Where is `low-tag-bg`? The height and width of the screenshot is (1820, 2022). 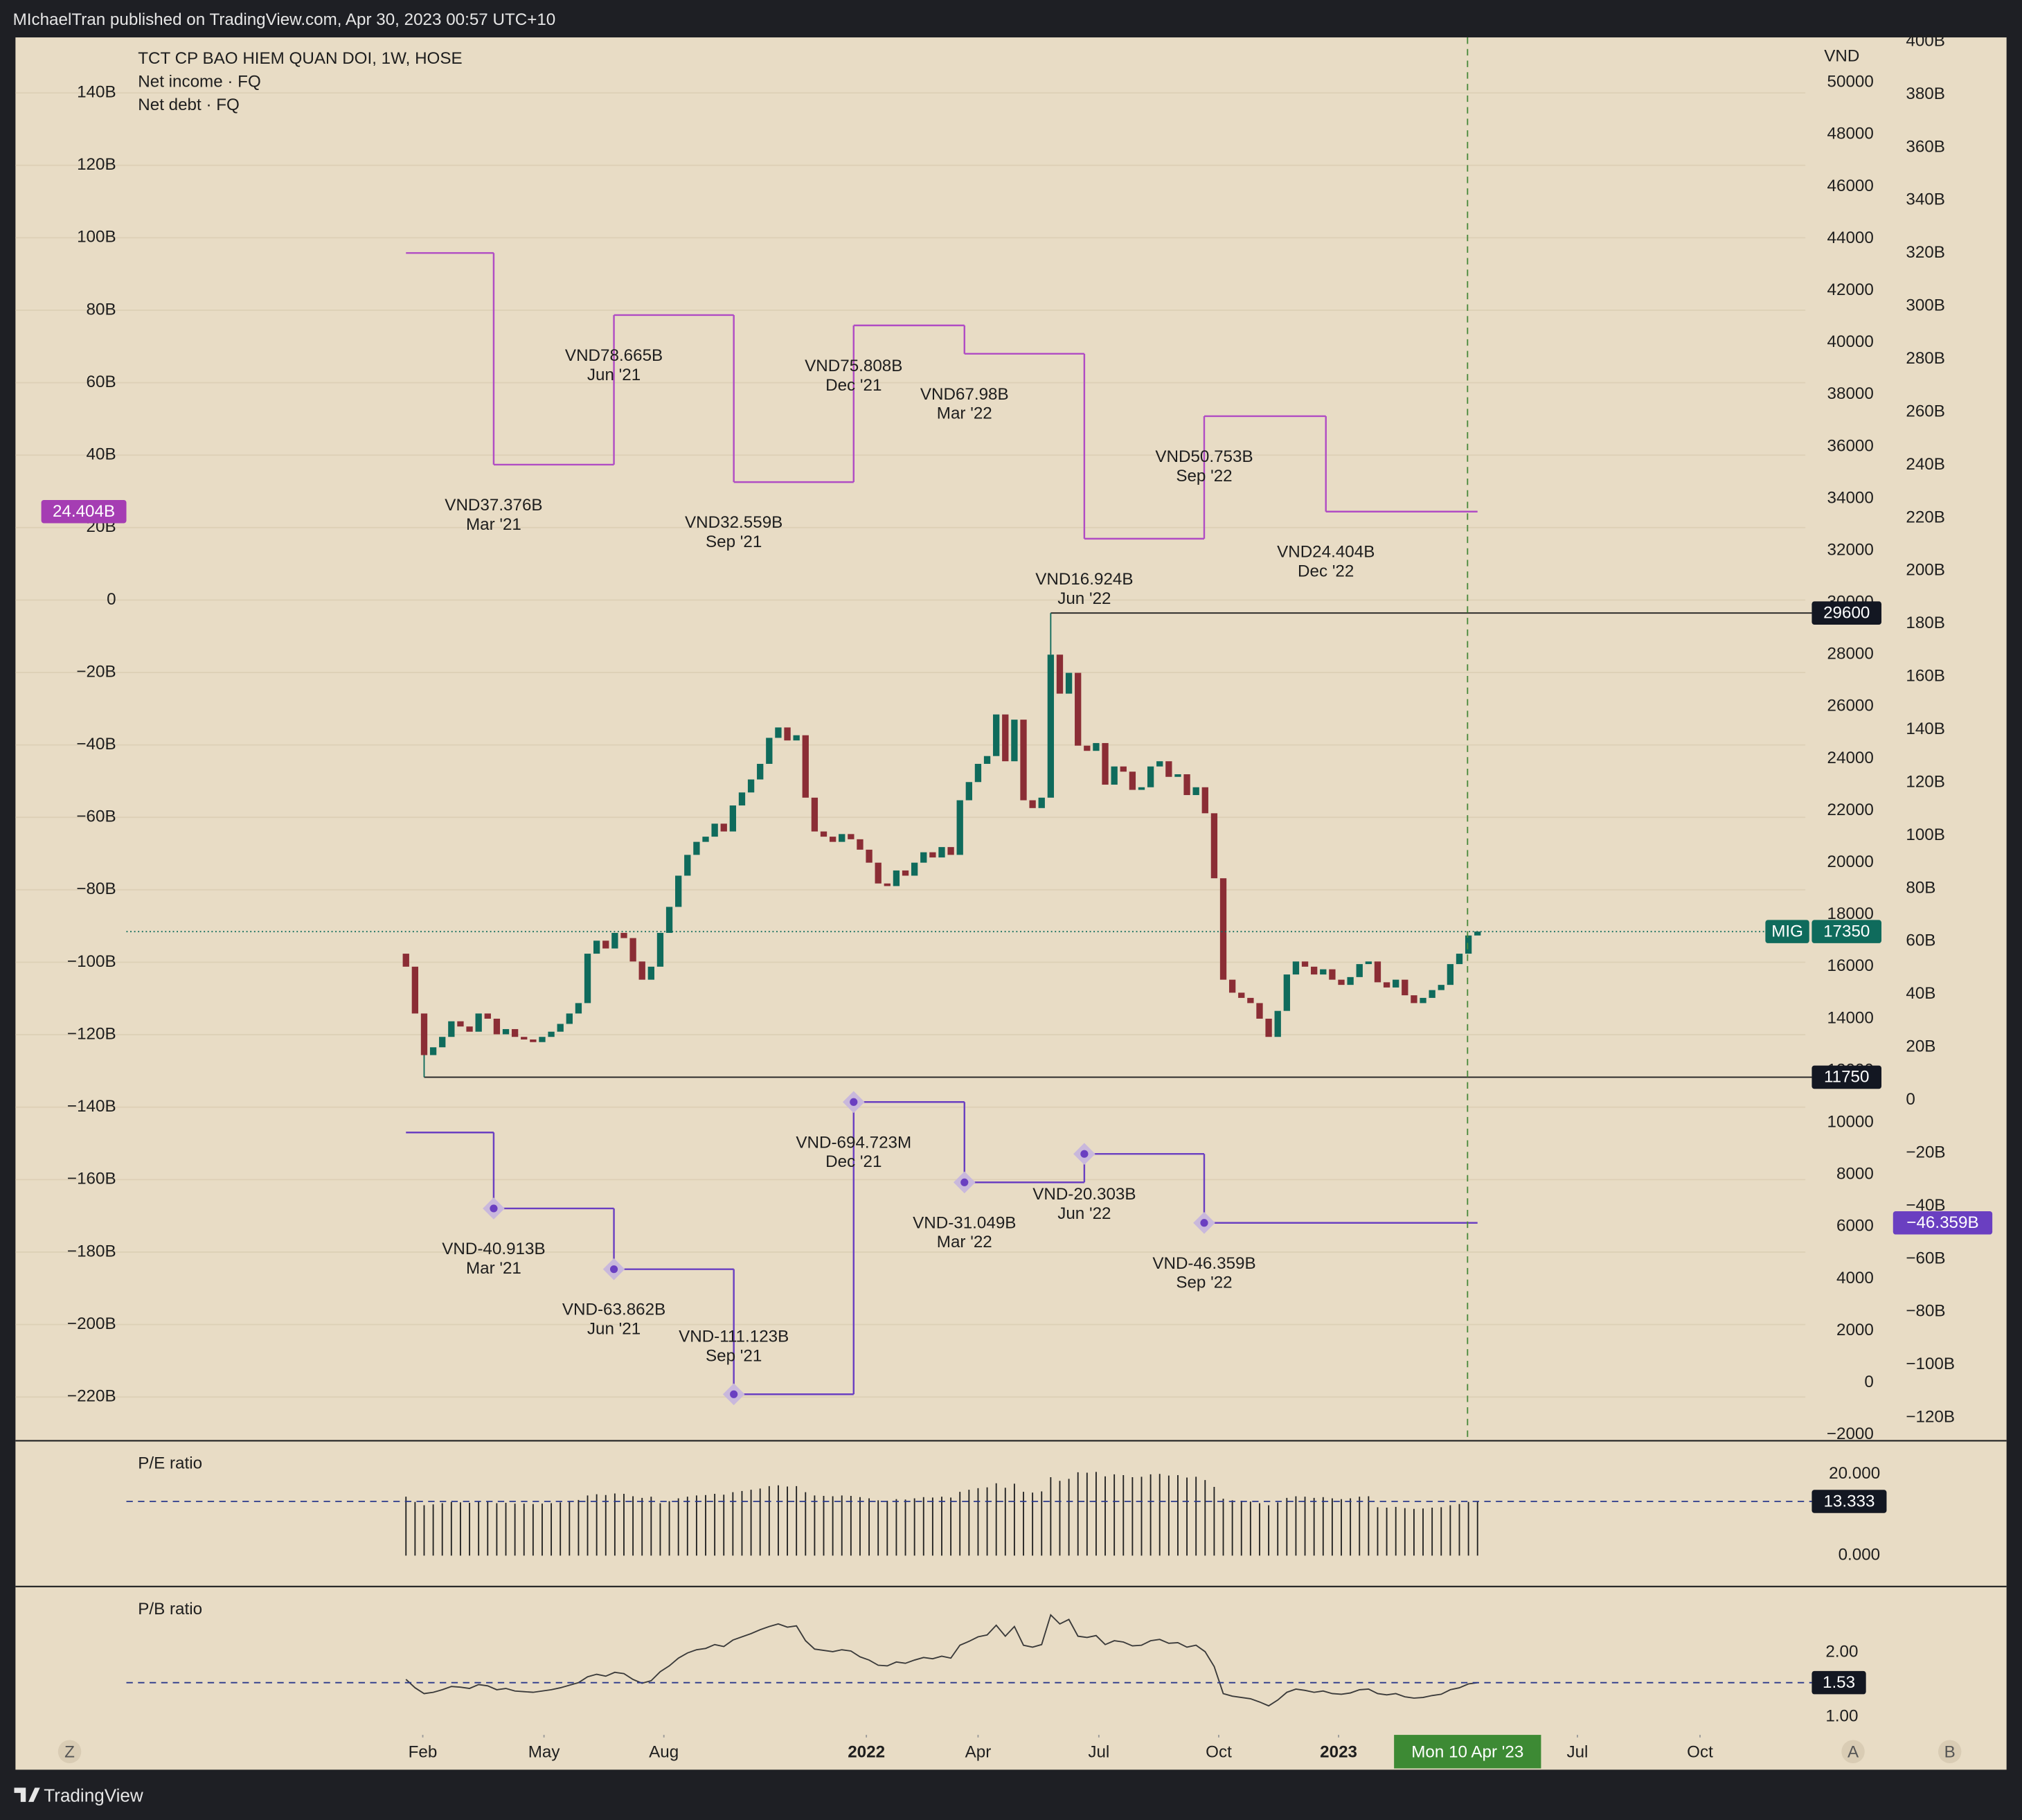 low-tag-bg is located at coordinates (1846, 1077).